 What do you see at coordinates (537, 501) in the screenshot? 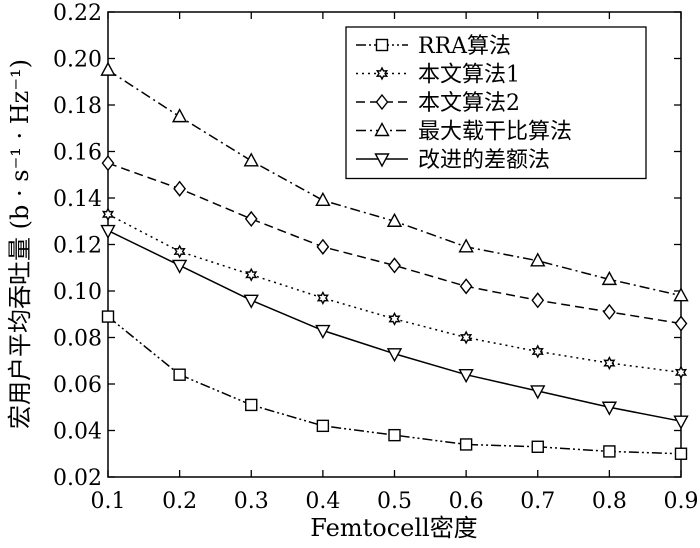
I see `x-tick-label: 0.7` at bounding box center [537, 501].